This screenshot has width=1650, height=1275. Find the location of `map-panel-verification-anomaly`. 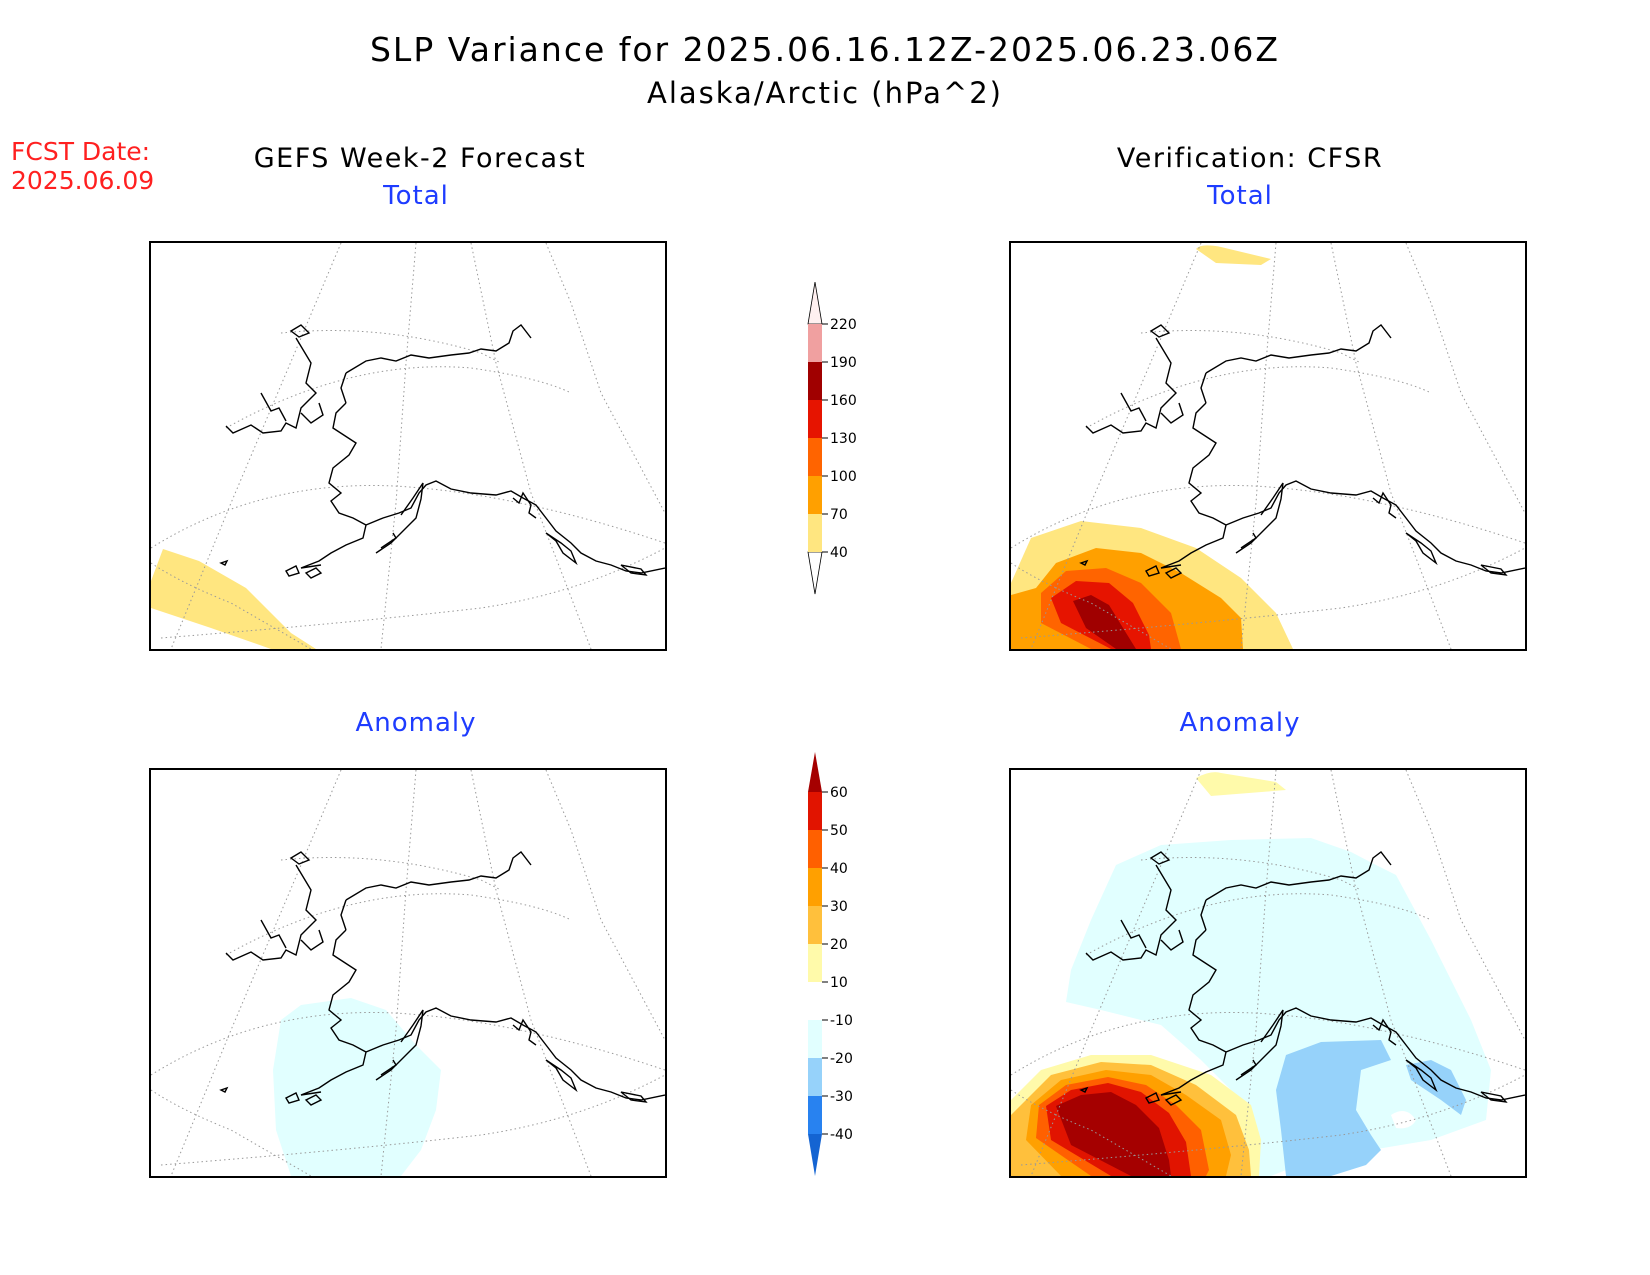

map-panel-verification-anomaly is located at coordinates (1268, 973).